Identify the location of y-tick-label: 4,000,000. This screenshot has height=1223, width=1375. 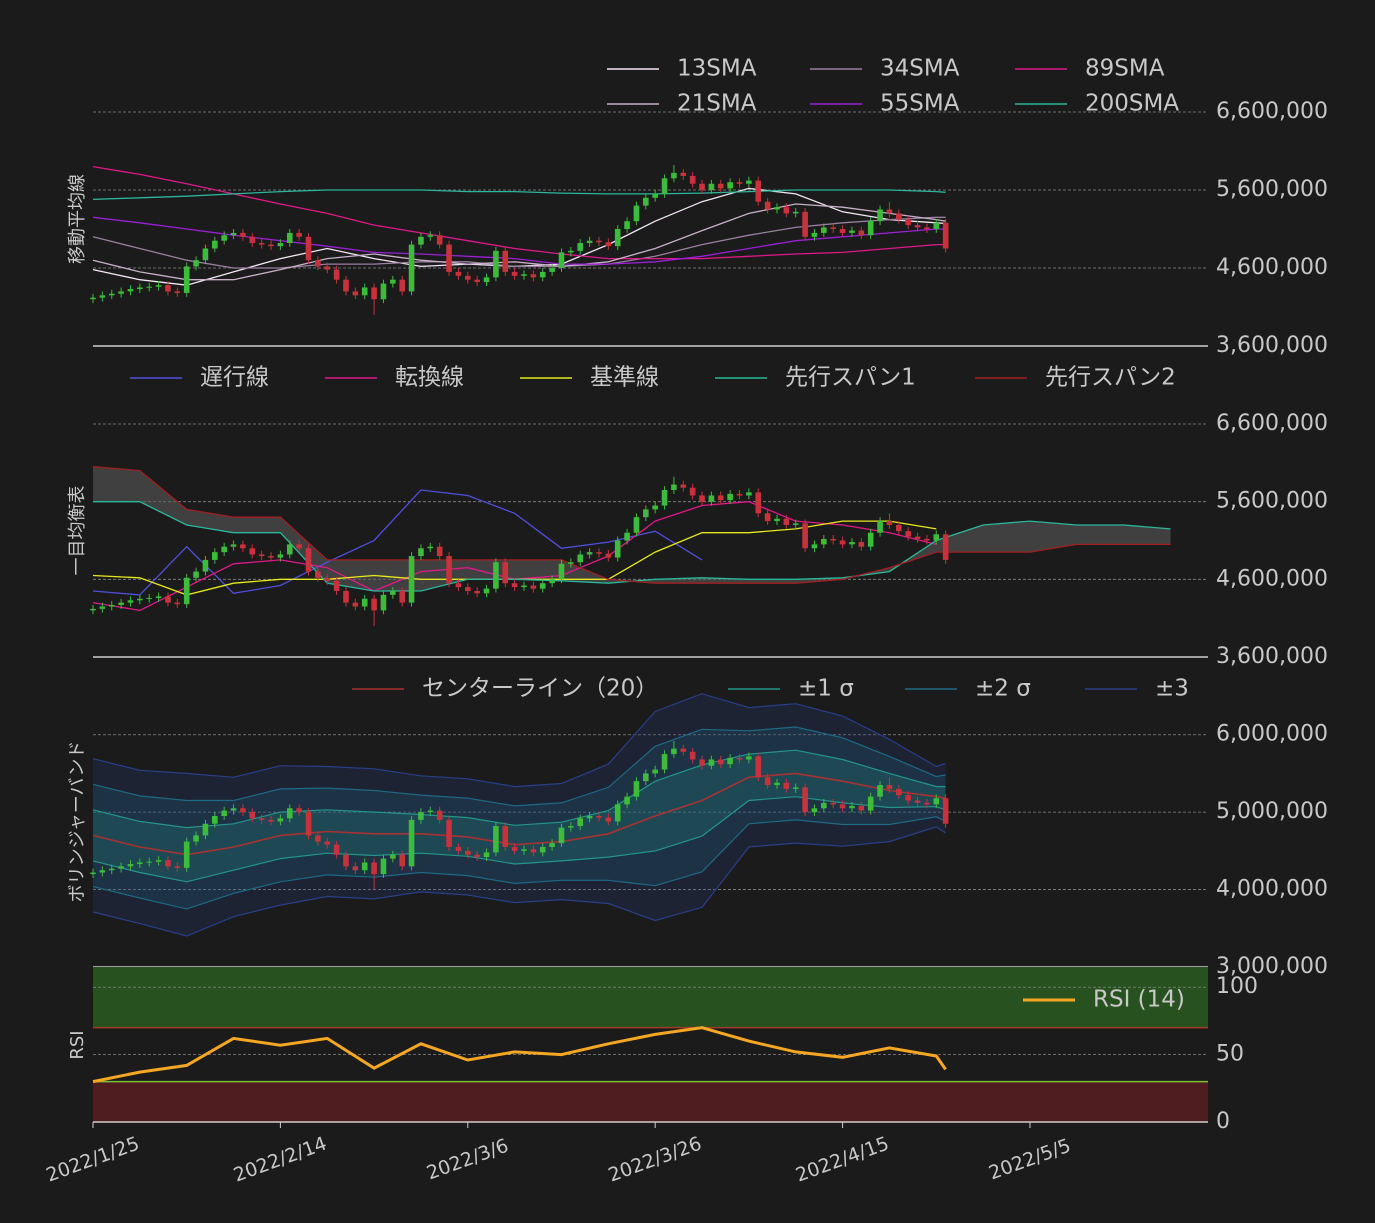
(1272, 889).